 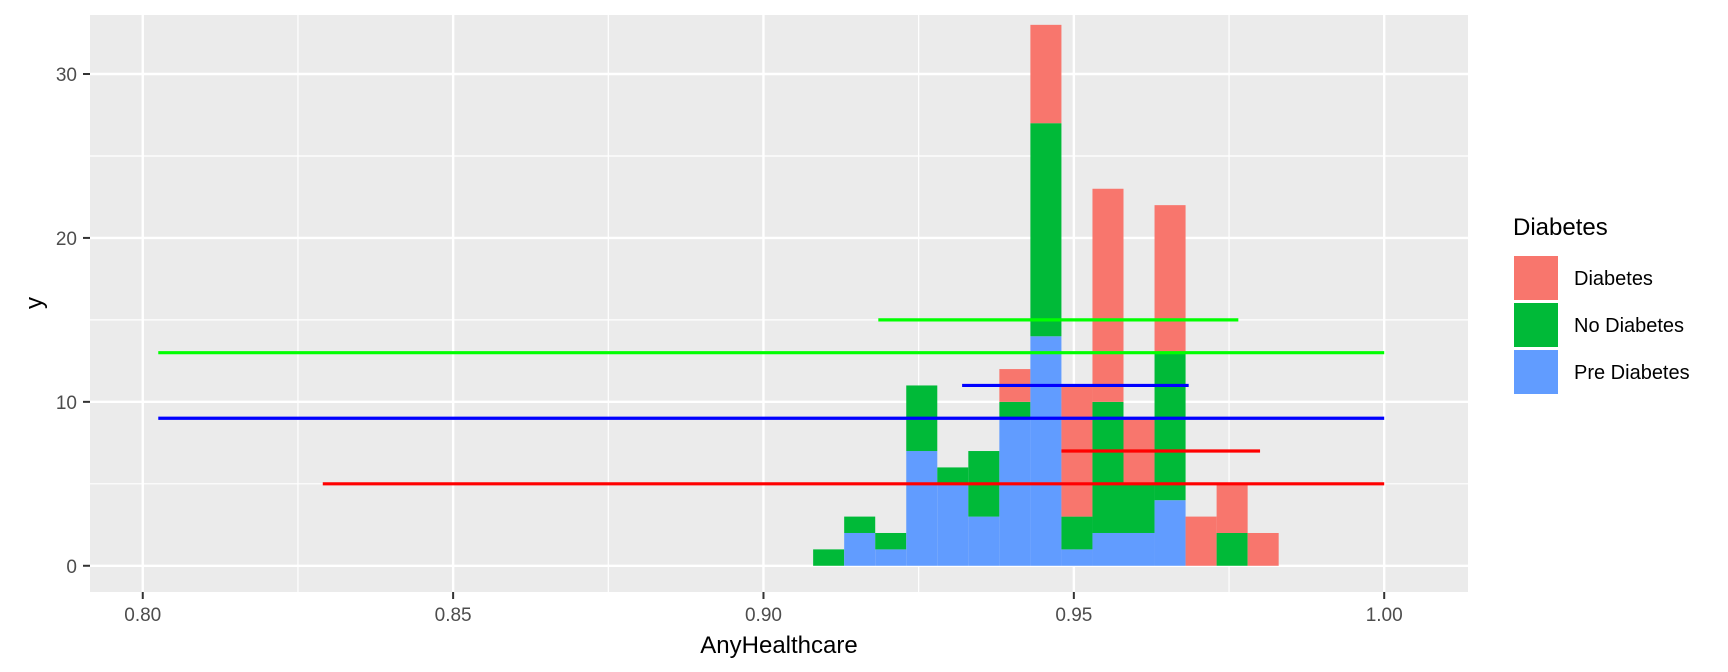 I want to click on legend-key-pre-diabetes, so click(x=1536, y=372).